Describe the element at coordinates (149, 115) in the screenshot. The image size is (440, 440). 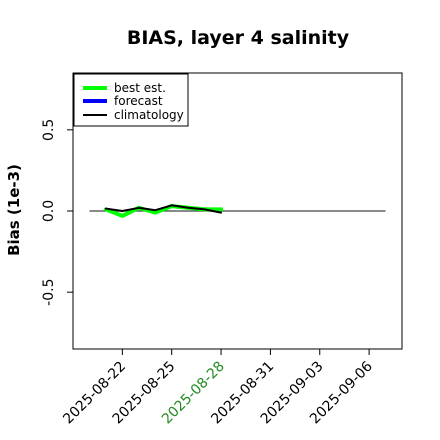
I see `legend-label-climatology: climatology` at that location.